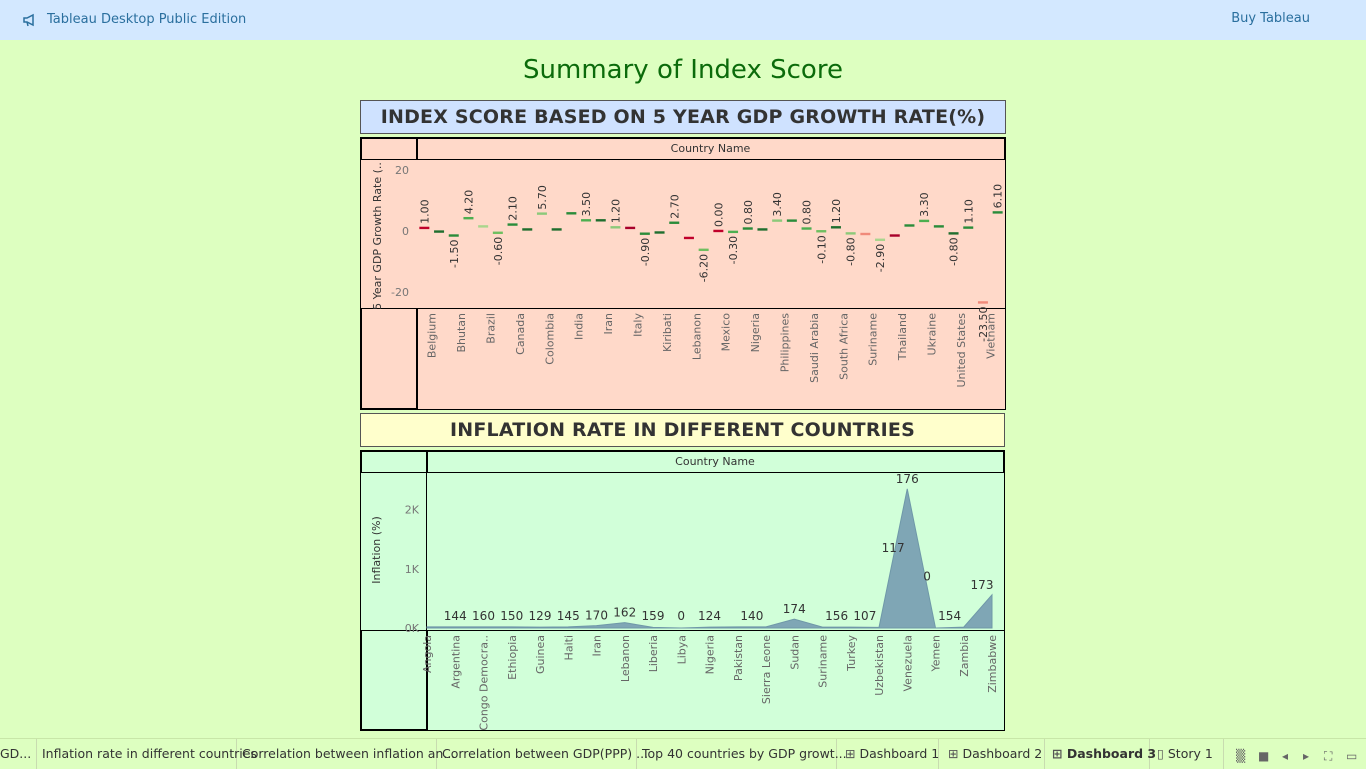  What do you see at coordinates (907, 479) in the screenshot?
I see `inflation-data-label: 176` at bounding box center [907, 479].